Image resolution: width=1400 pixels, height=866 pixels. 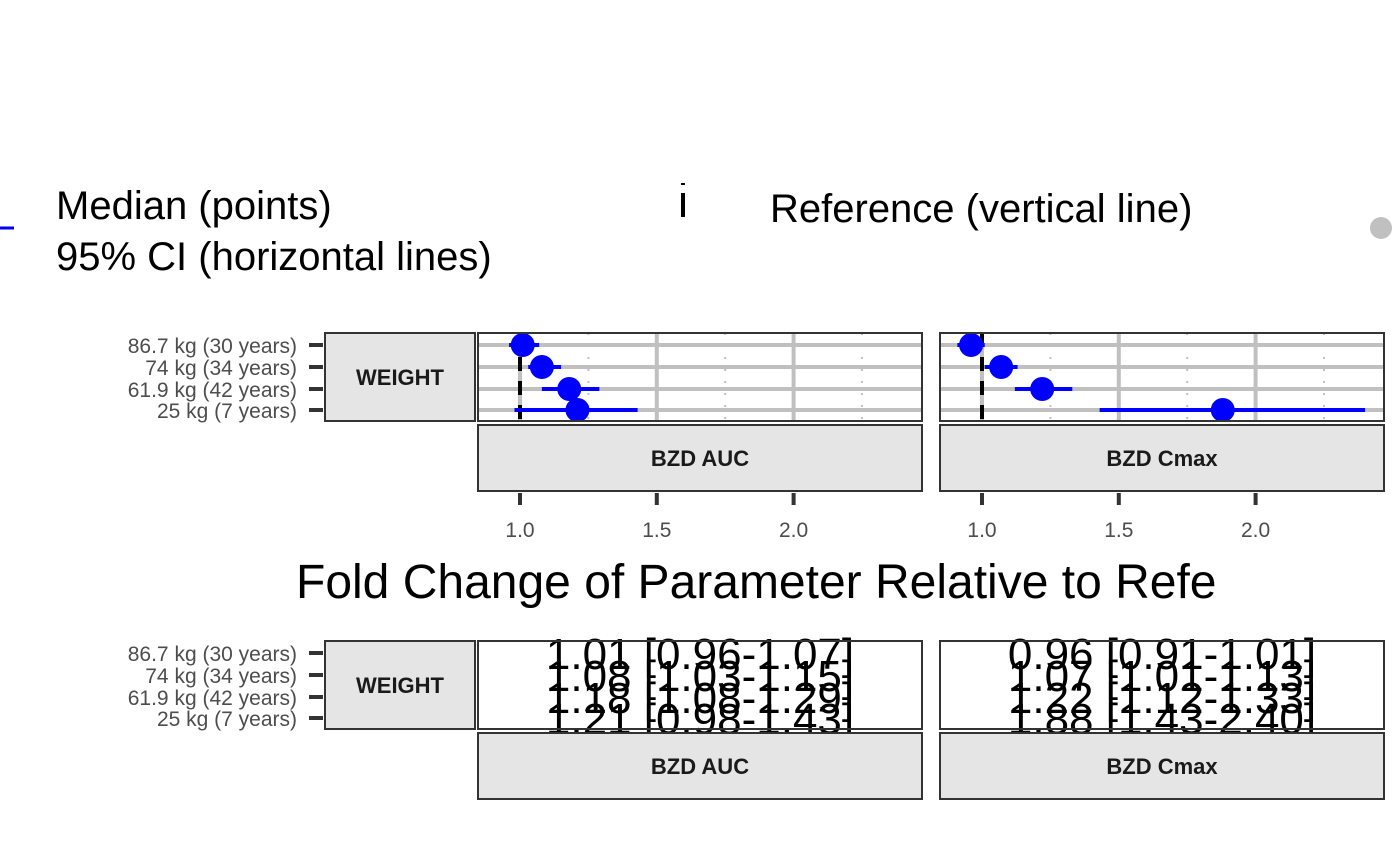 I want to click on estimate-label: 1.22 [1.12-1.33], so click(x=1162, y=698).